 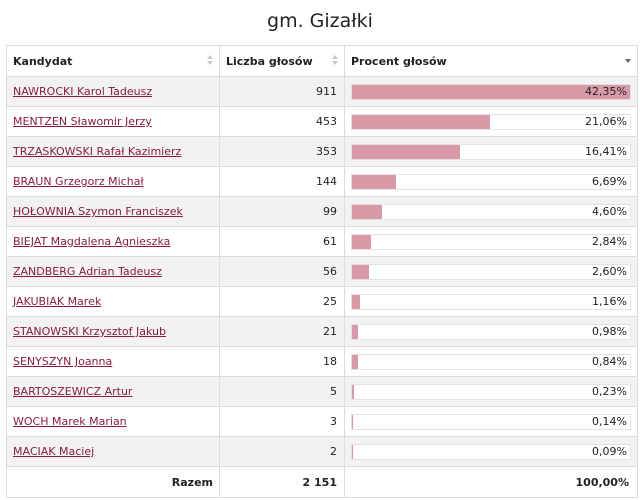 I want to click on percent-cell: 1,16%, so click(x=491, y=301).